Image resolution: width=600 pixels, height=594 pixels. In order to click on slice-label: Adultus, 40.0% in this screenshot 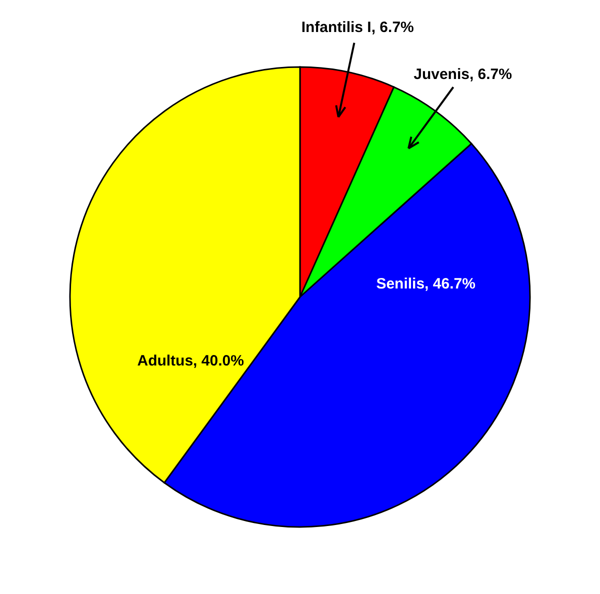, I will do `click(190, 361)`.